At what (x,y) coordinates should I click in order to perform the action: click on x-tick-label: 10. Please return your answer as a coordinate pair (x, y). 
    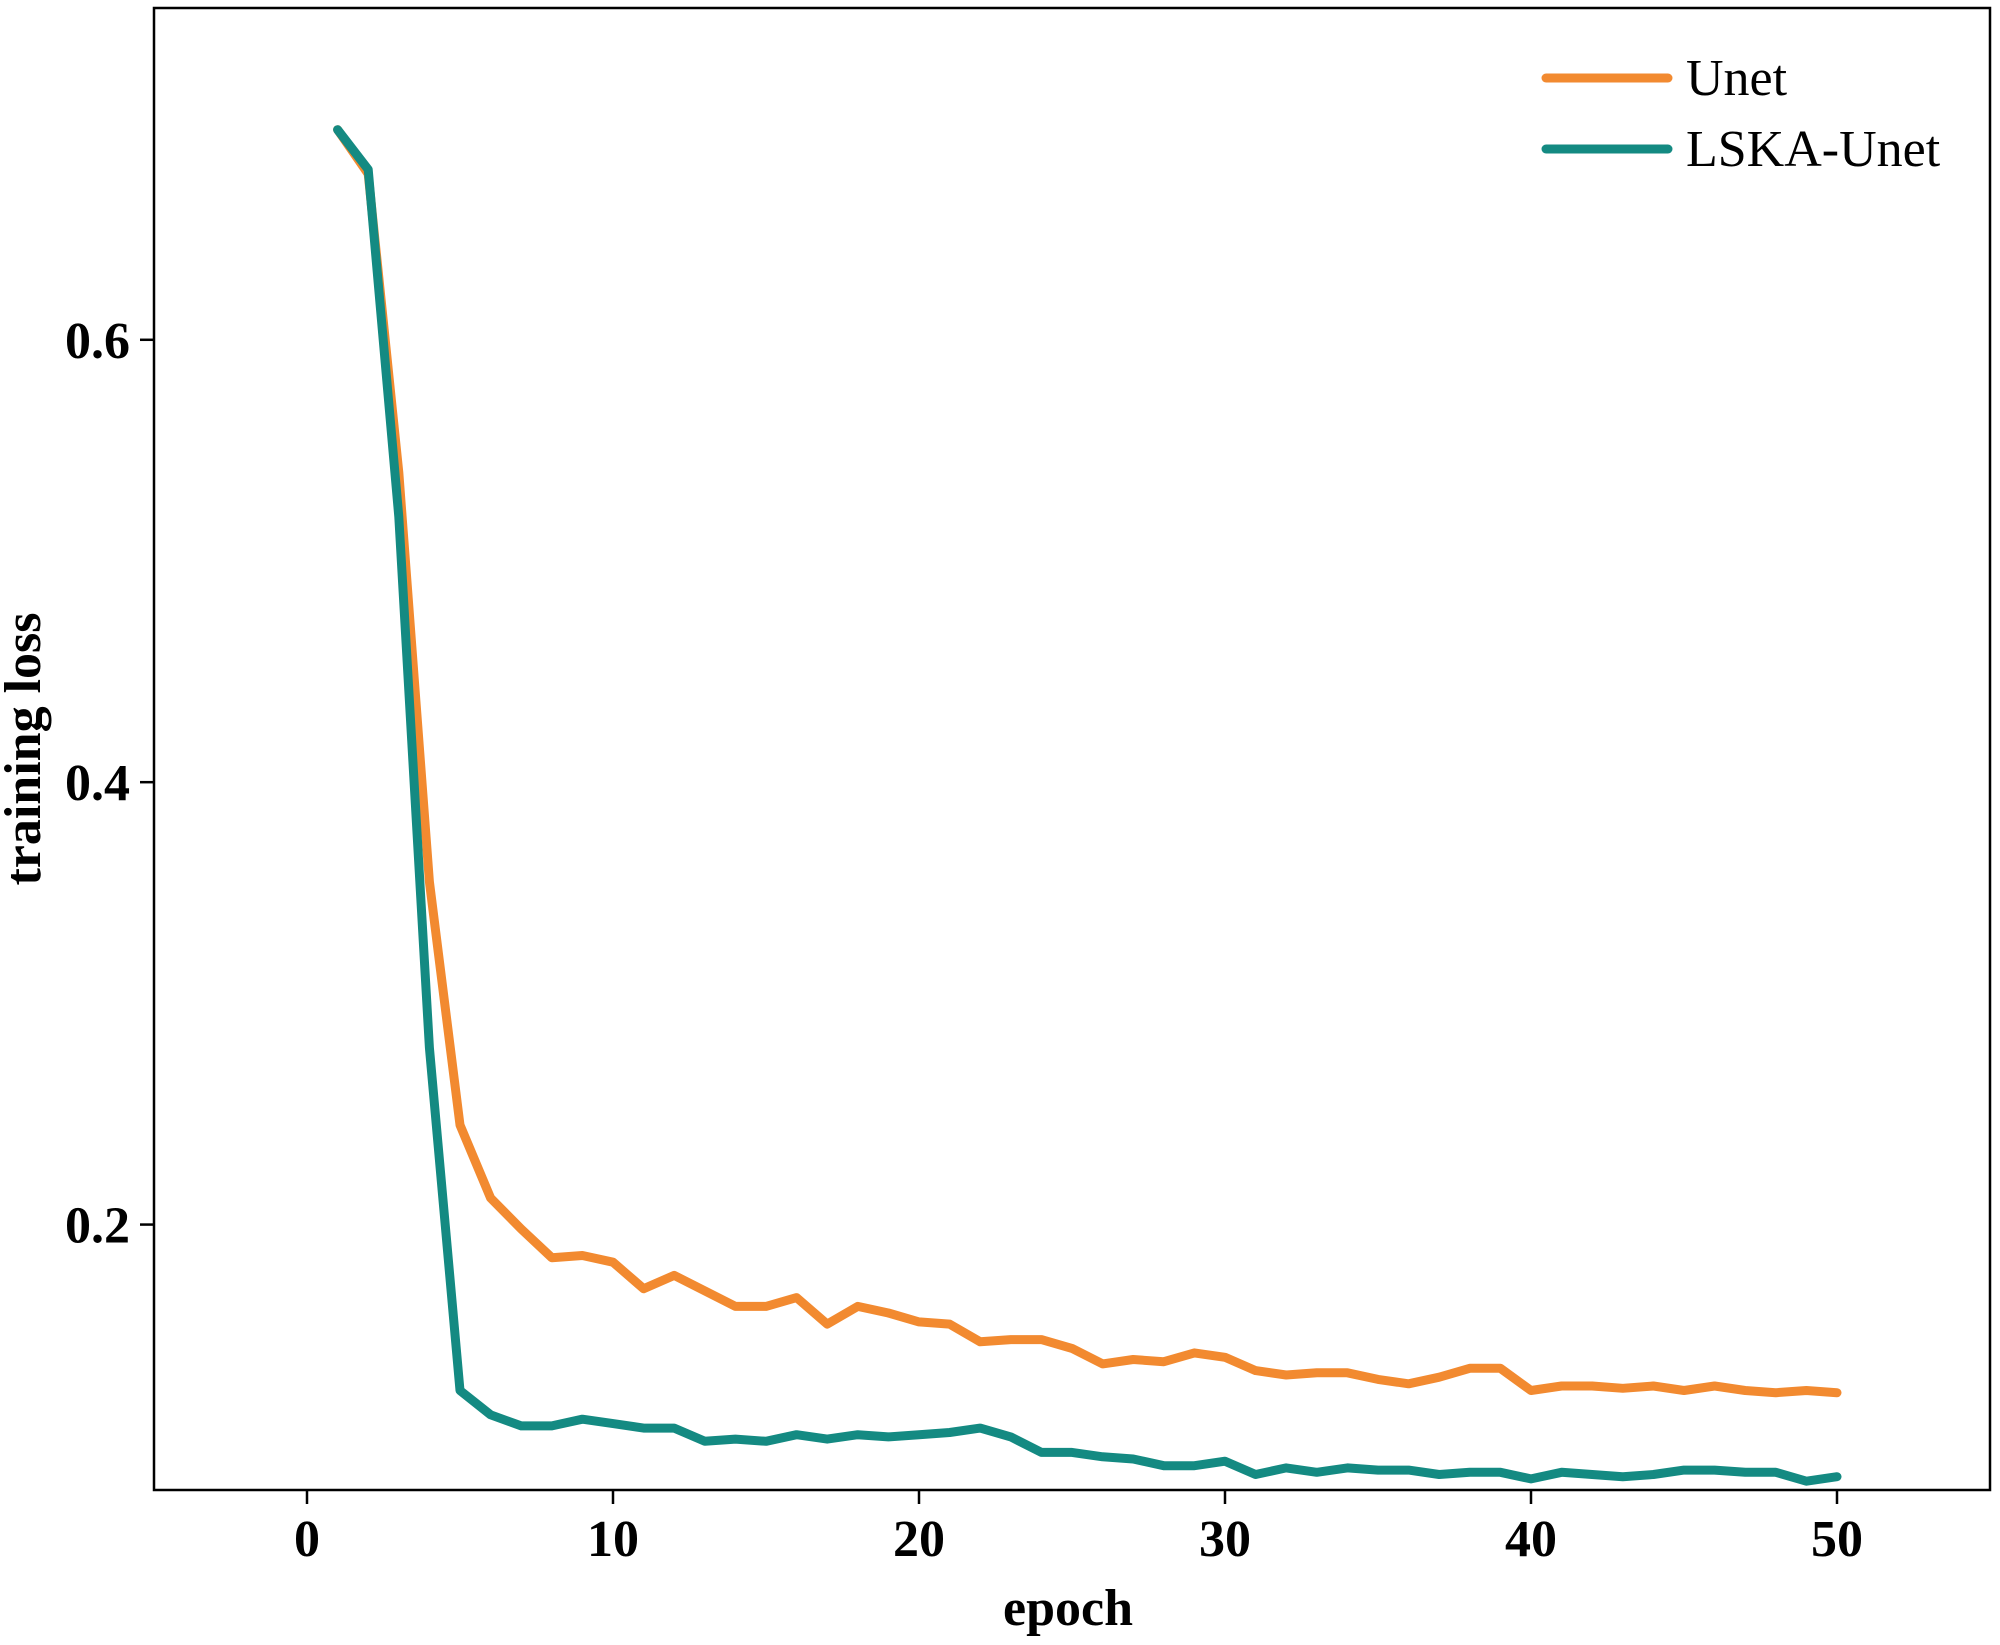
    Looking at the image, I should click on (613, 1539).